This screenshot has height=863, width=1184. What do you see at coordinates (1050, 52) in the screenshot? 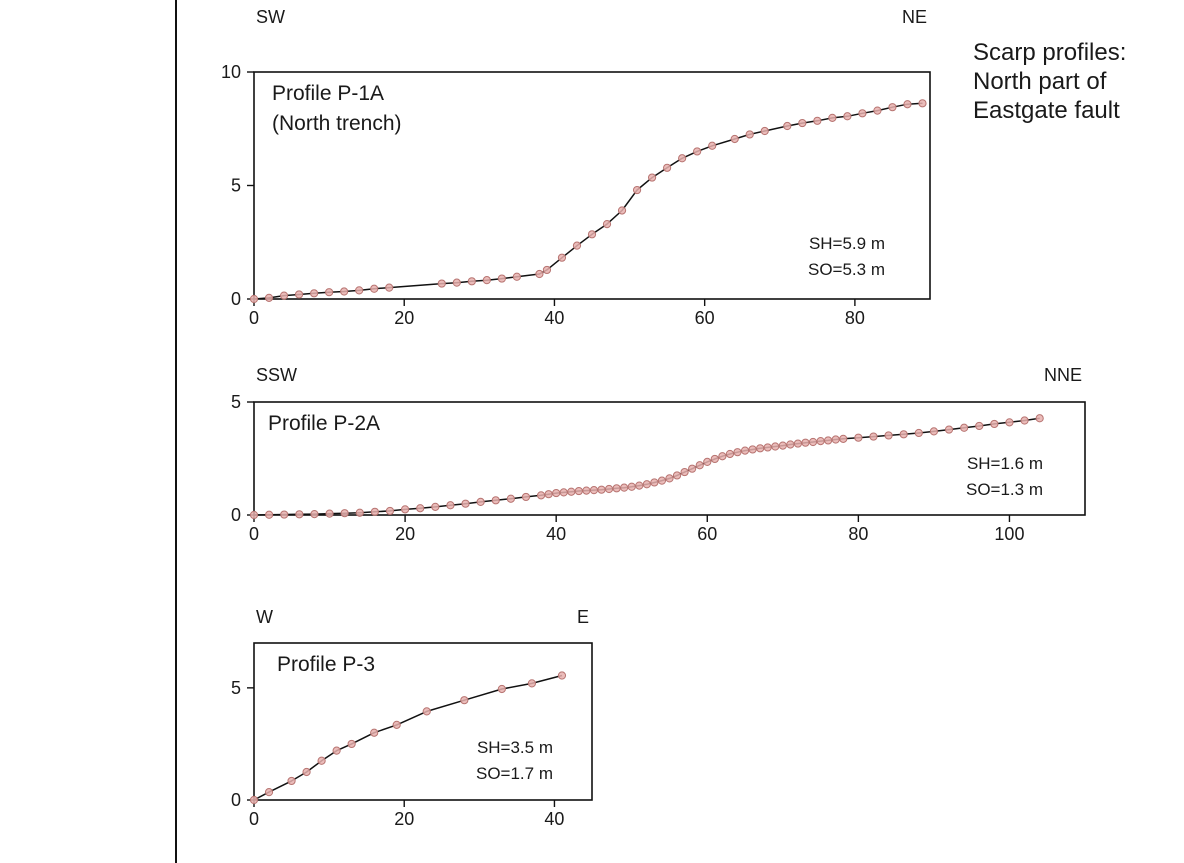
I see `figure-title-line-1: Scarp profiles:` at bounding box center [1050, 52].